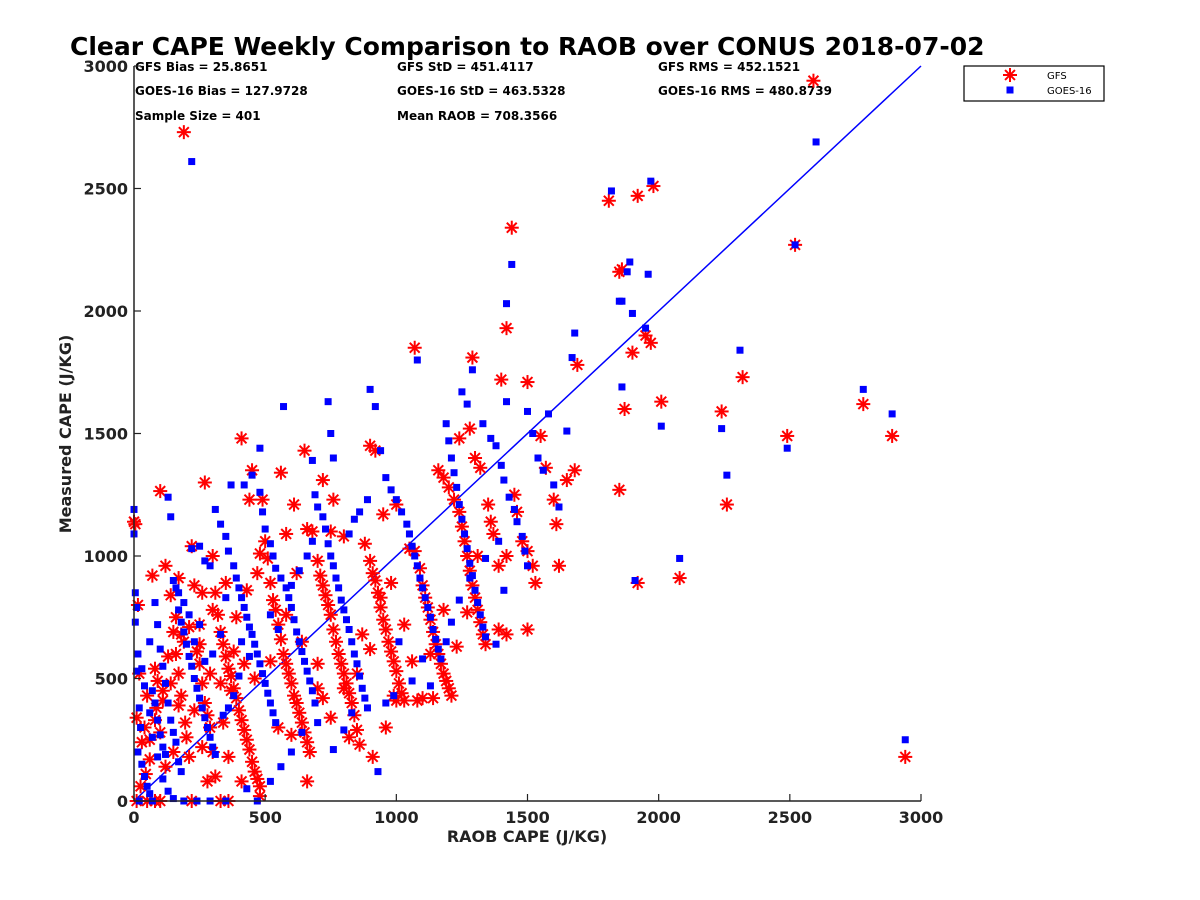  What do you see at coordinates (1057, 76) in the screenshot?
I see `legend-gfs-label: GFS` at bounding box center [1057, 76].